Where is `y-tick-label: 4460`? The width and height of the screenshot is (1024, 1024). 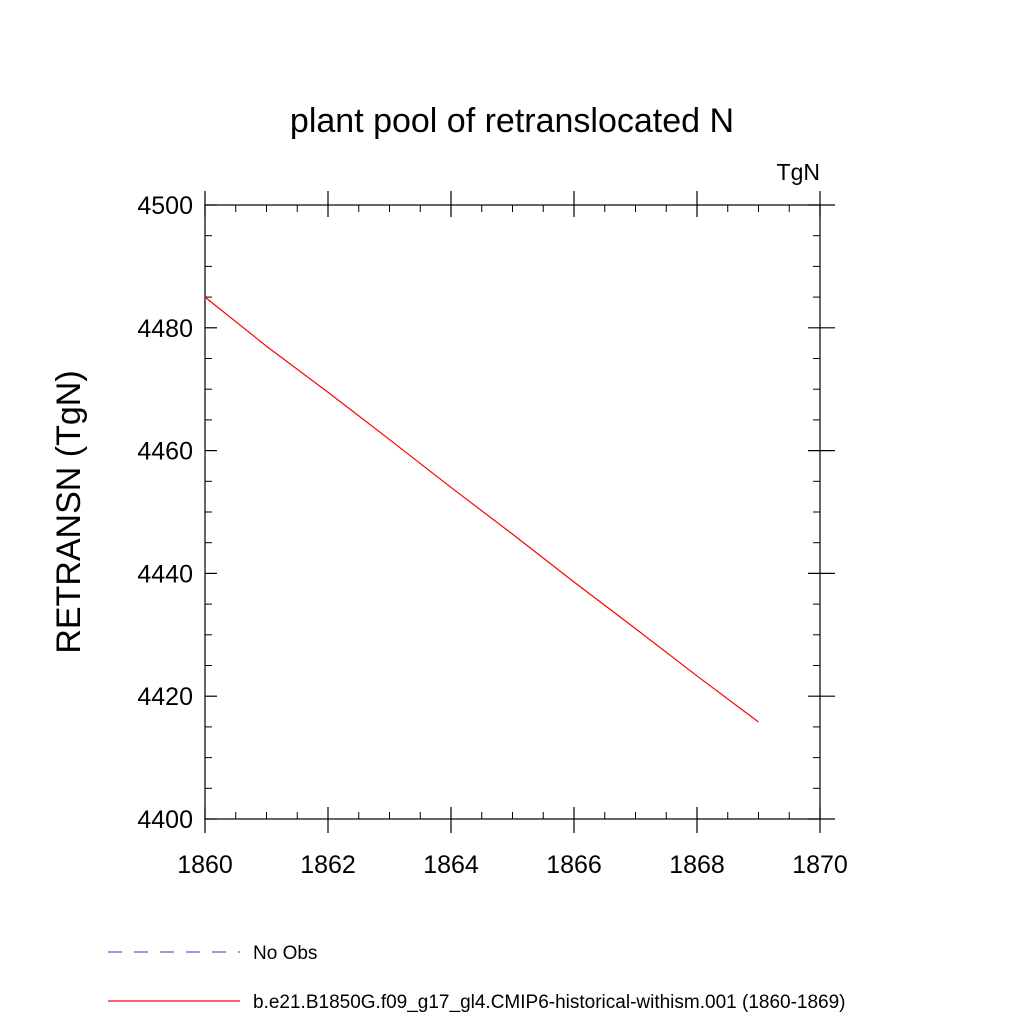 y-tick-label: 4460 is located at coordinates (165, 452).